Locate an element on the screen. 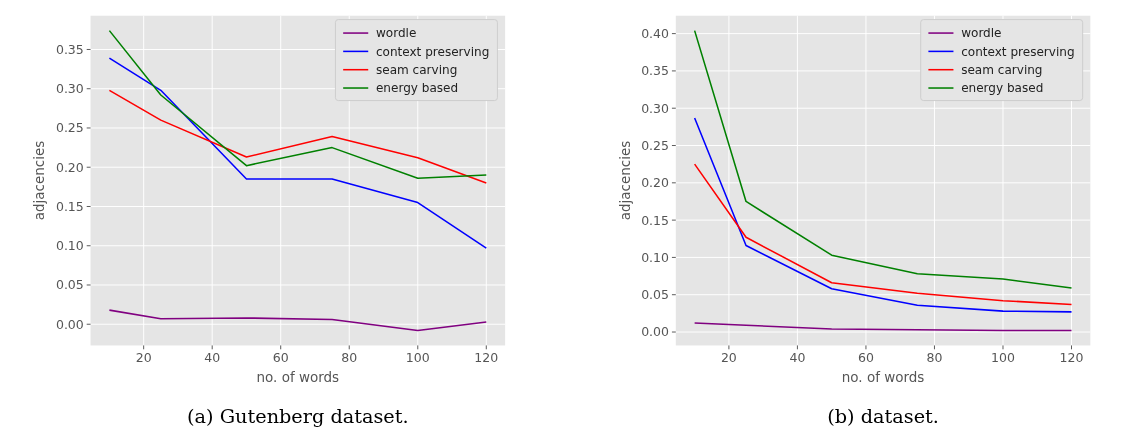 This screenshot has width=1125, height=446. y-tick-label: 0.40 is located at coordinates (655, 33).